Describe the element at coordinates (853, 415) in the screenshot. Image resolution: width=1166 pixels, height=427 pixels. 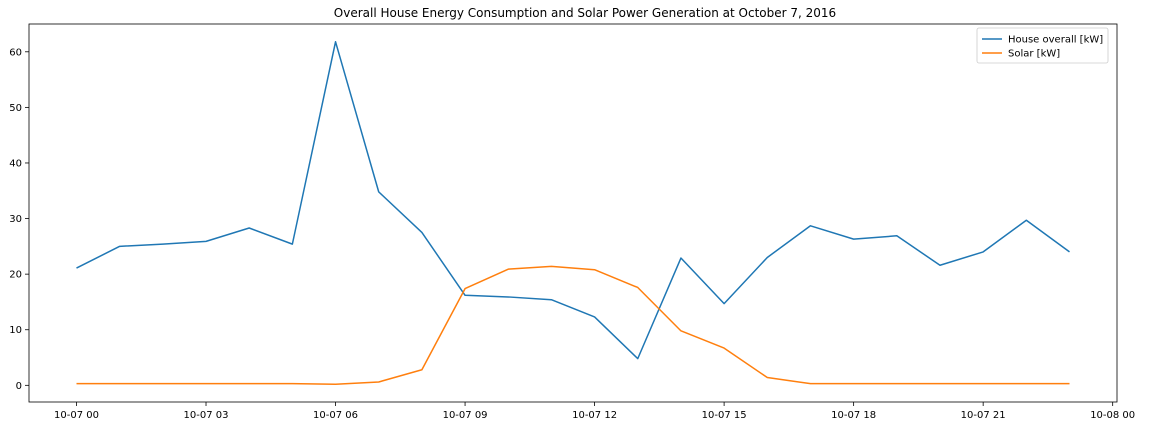
I see `x-tick-label: 10-07 18` at that location.